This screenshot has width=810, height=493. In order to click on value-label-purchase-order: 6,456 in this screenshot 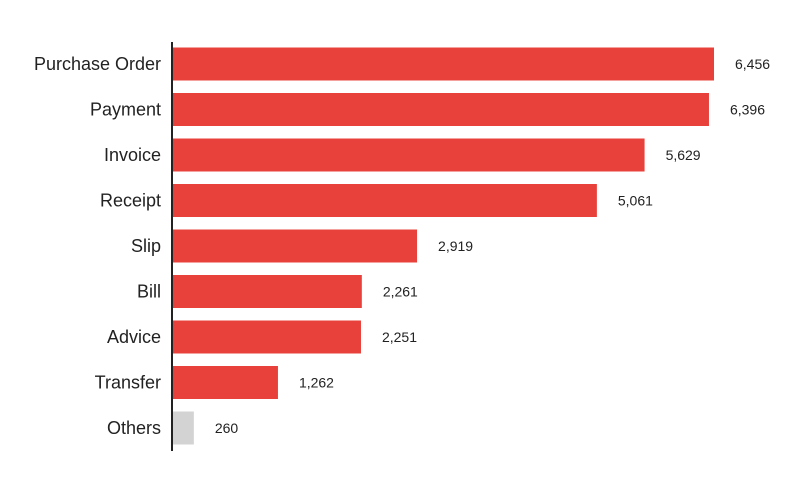, I will do `click(752, 64)`.